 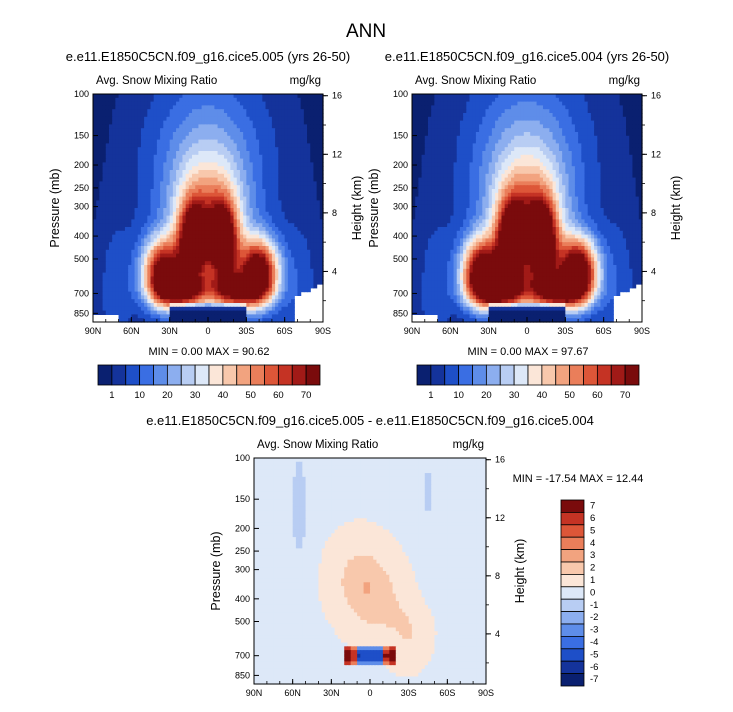 I want to click on y-tick-label: 150, so click(x=81, y=136).